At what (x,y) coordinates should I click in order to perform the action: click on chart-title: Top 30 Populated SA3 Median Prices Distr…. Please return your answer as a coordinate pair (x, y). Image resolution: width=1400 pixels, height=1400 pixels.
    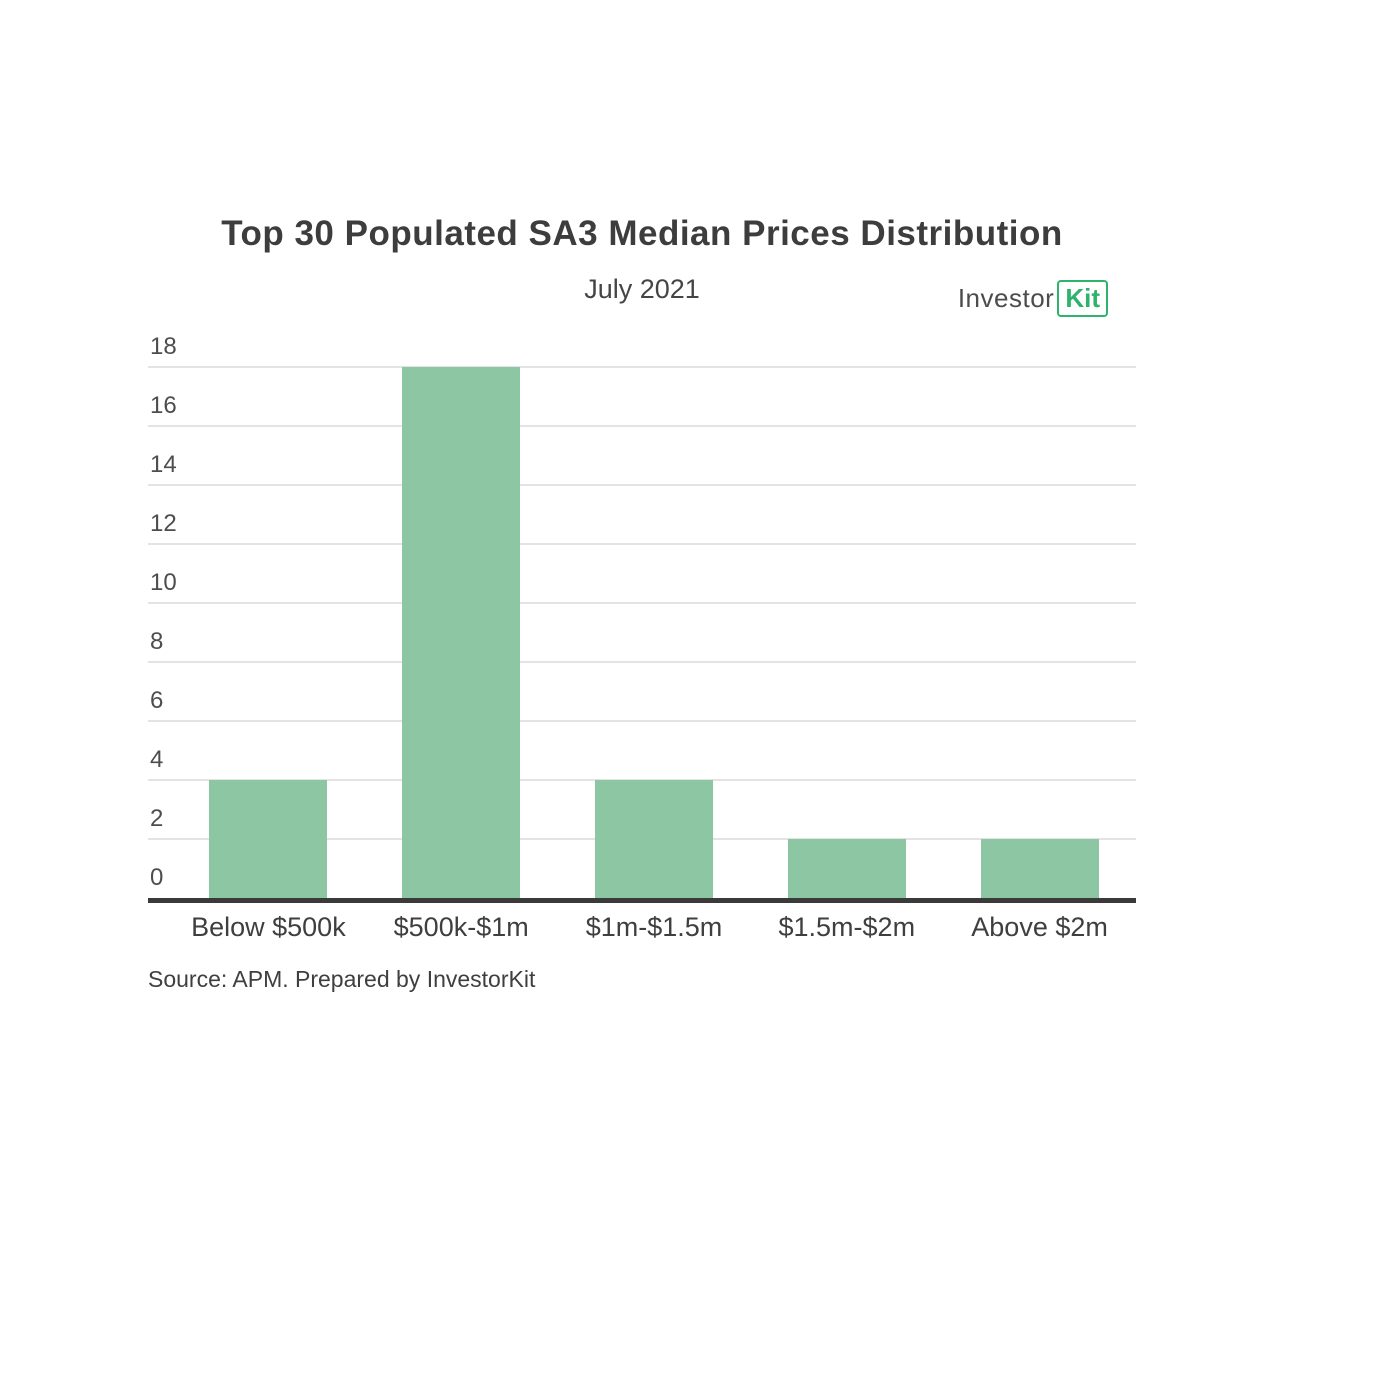
    Looking at the image, I should click on (642, 233).